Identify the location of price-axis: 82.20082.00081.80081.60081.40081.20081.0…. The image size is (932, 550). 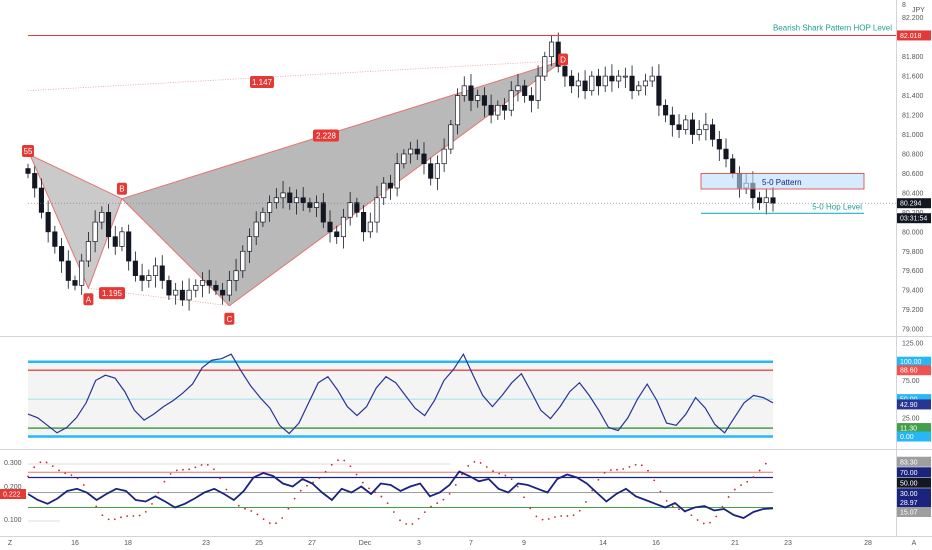
(914, 168).